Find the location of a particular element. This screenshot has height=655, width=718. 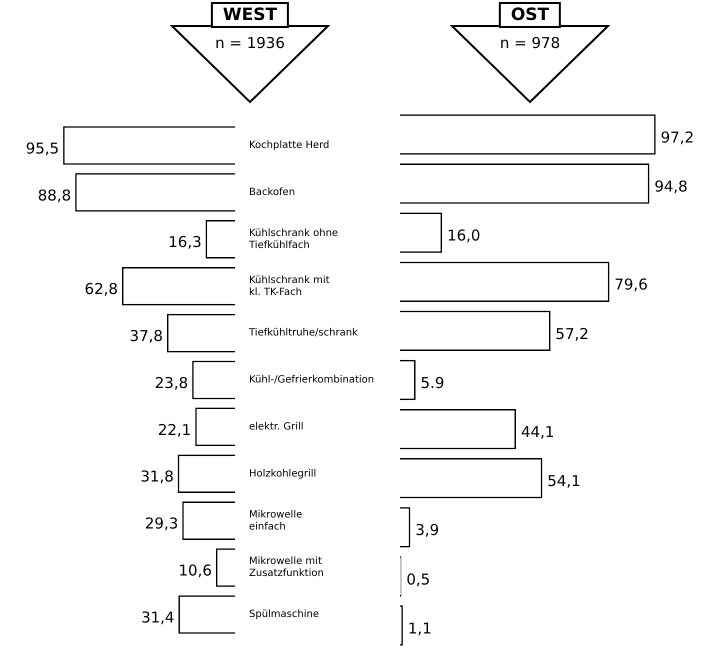

y-tick-label: Kühlschrank ohne Tiefkühlfach is located at coordinates (293, 239).